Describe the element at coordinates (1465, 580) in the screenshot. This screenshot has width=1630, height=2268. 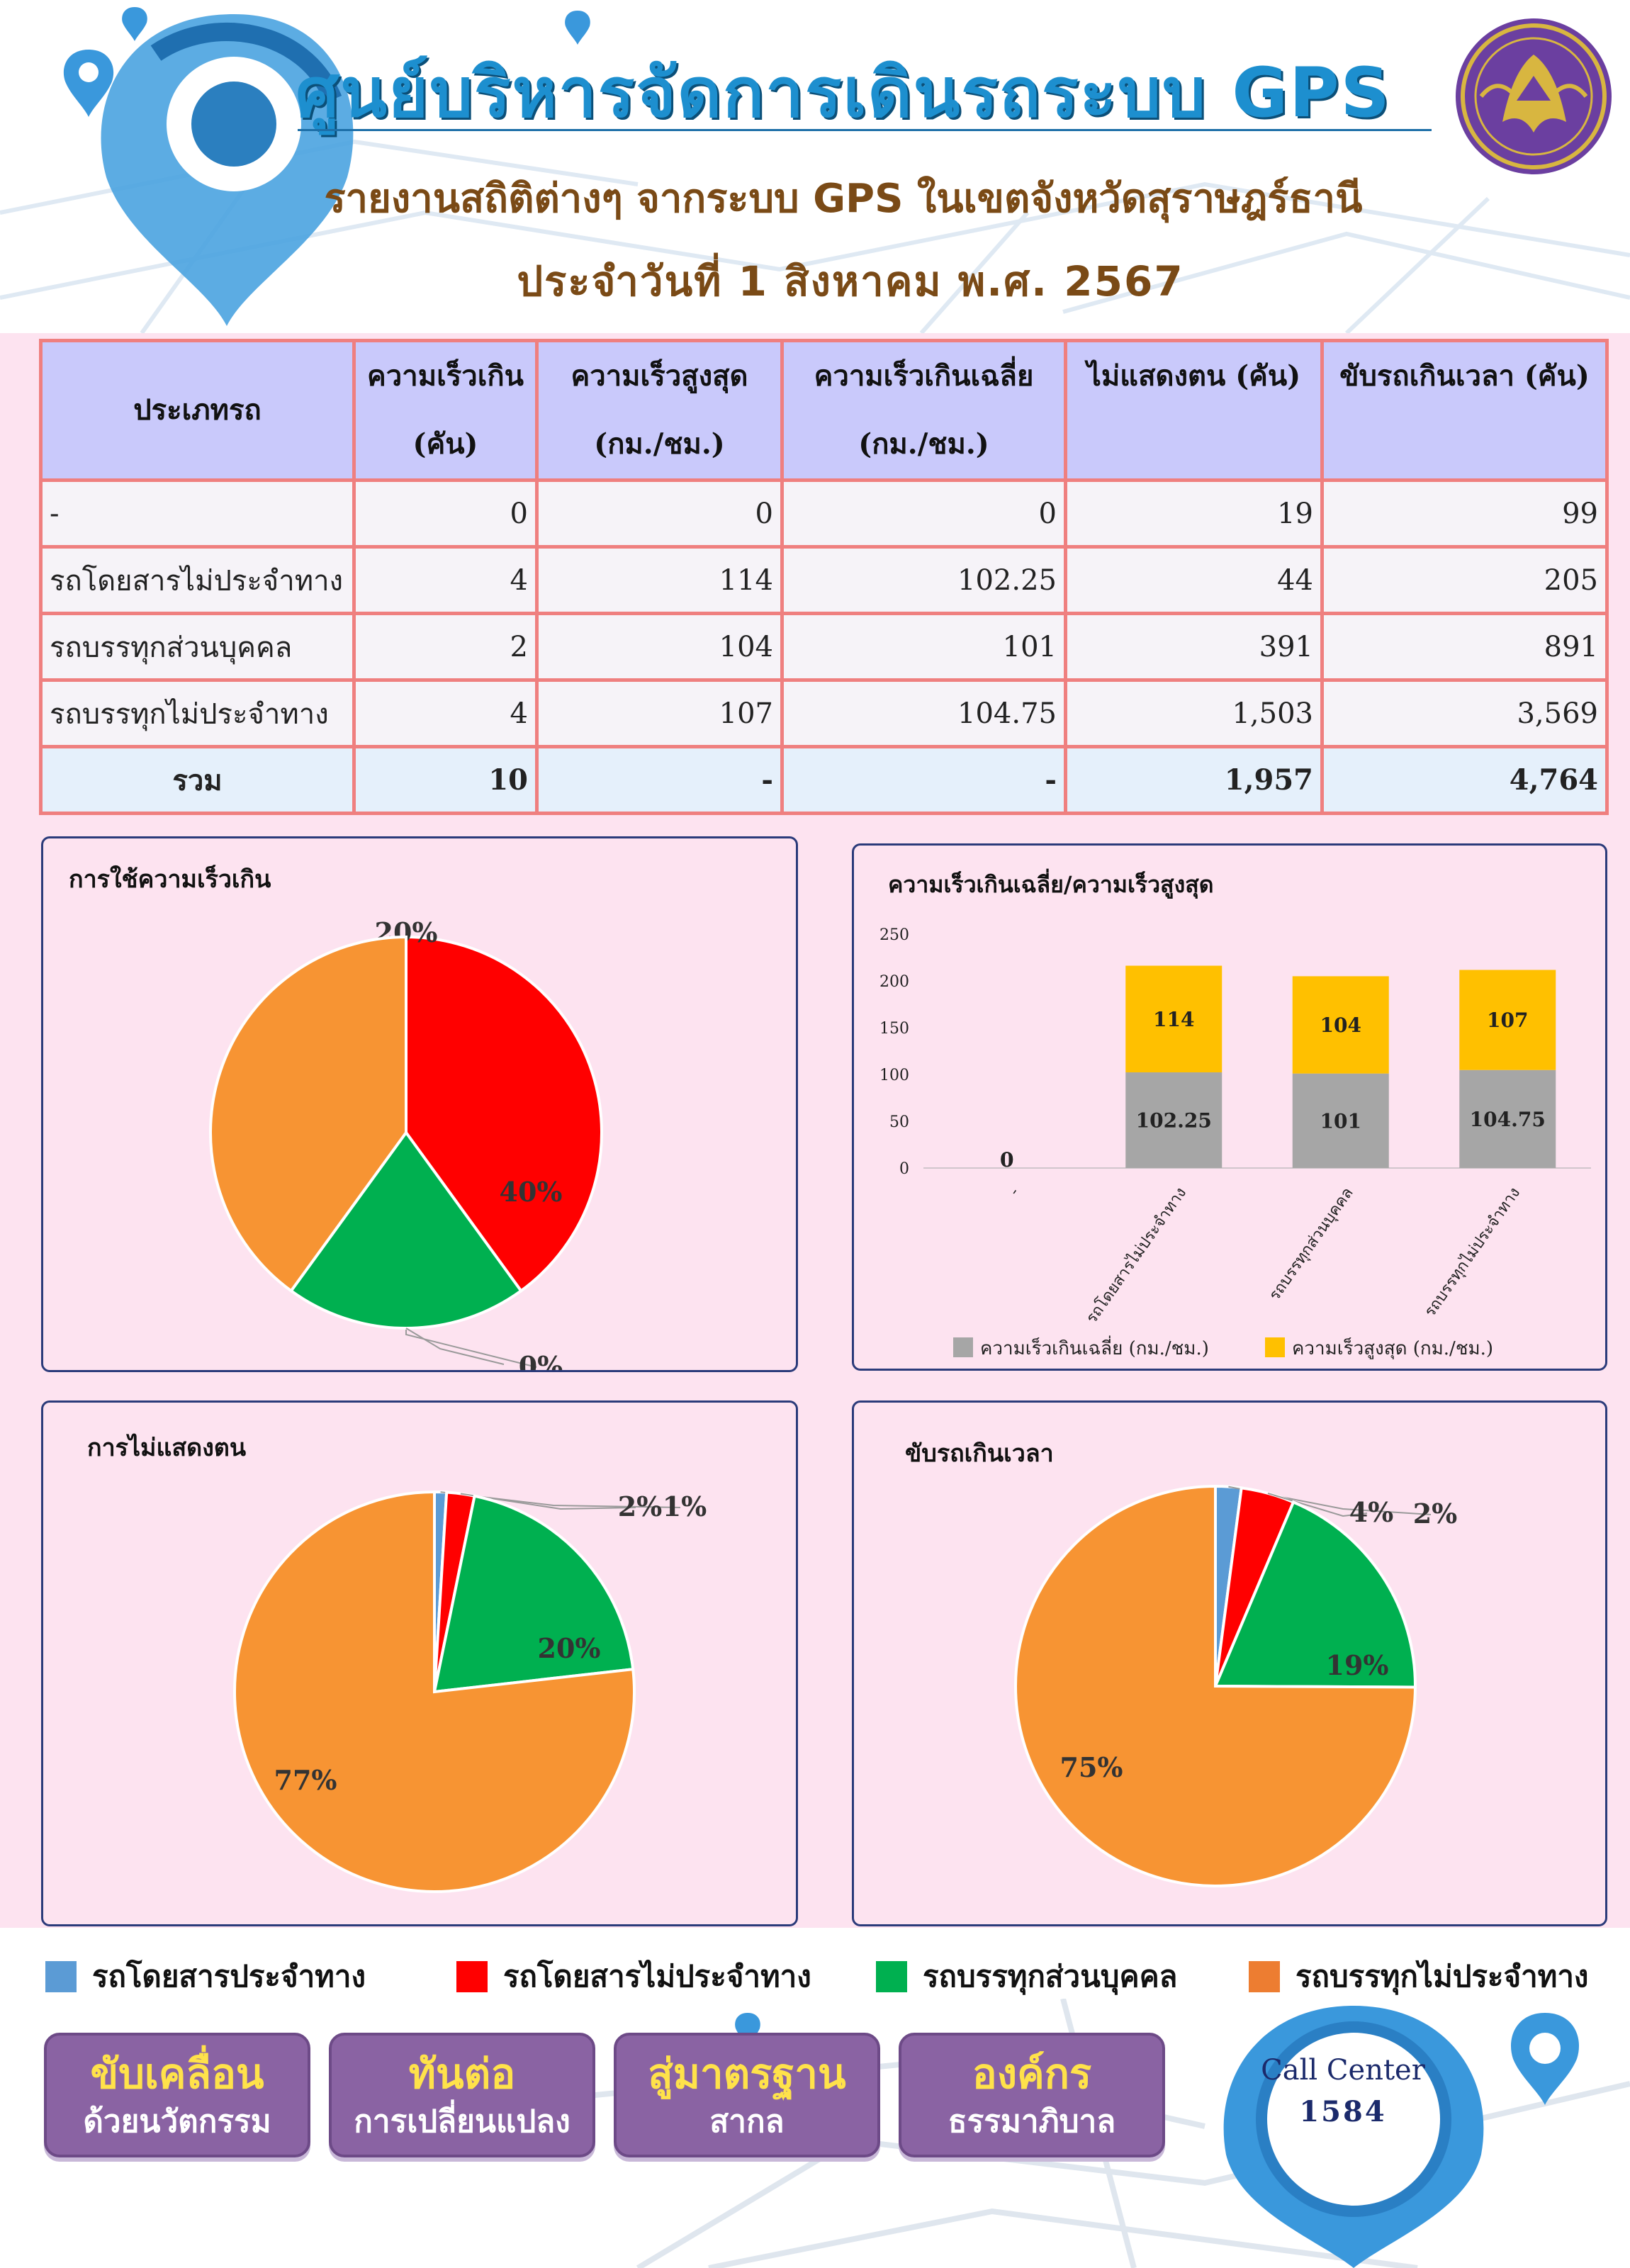
I see `table-cell: 205` at that location.